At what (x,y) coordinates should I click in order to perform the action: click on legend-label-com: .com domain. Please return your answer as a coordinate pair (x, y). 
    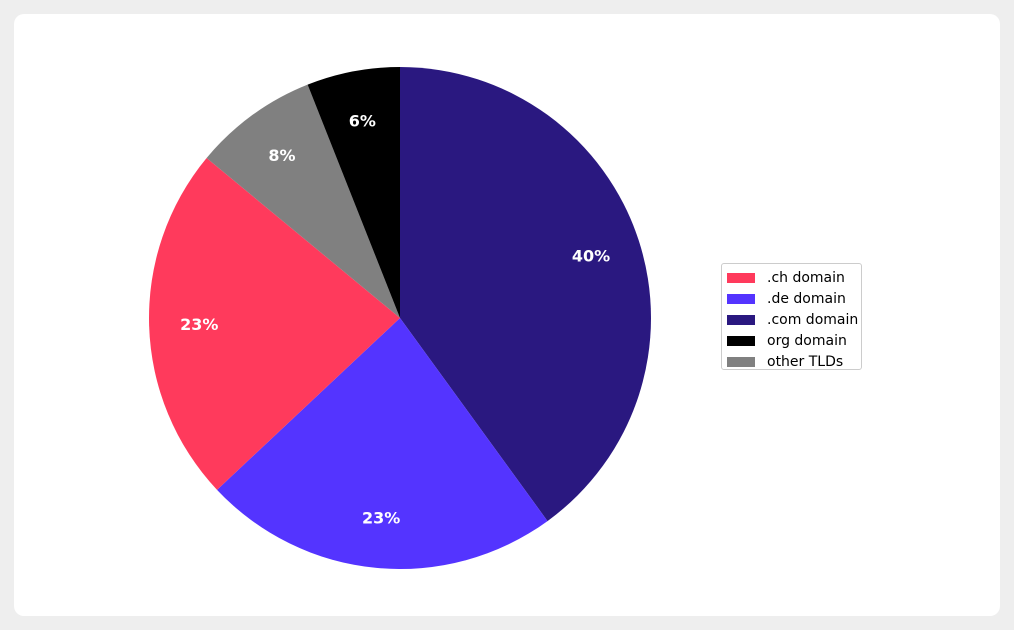
    Looking at the image, I should click on (813, 319).